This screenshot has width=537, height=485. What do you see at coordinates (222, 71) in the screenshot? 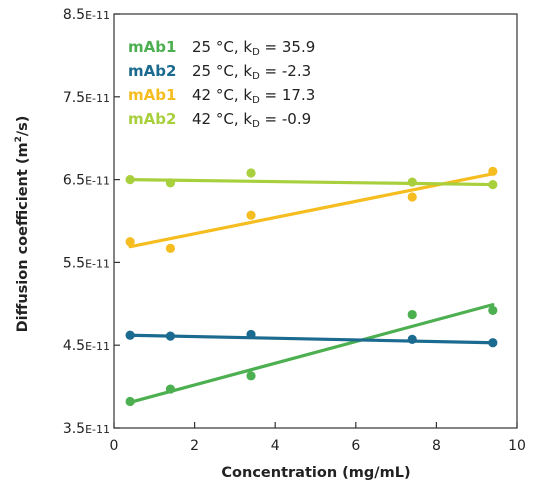
I see `legend-cond-text-1: 25 °C, k` at bounding box center [222, 71].